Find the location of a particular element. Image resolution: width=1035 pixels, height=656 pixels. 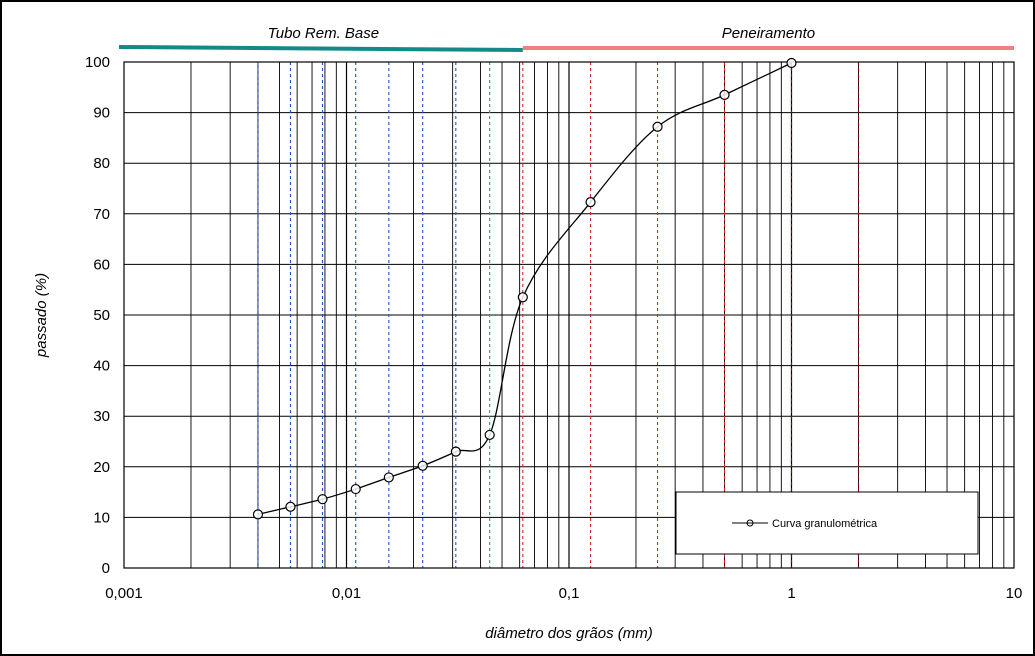

y-tick-label: 40 is located at coordinates (101, 366).